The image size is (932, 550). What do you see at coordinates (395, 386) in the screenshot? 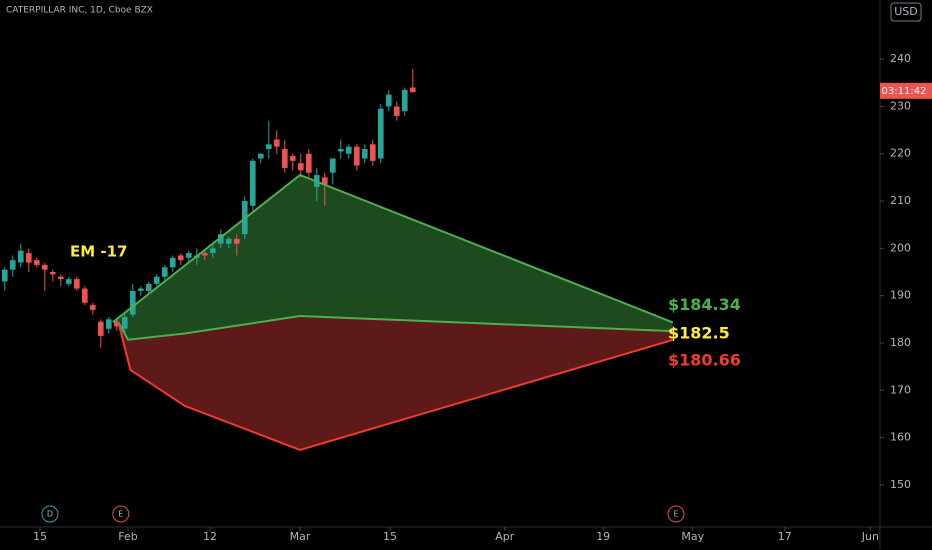
I see `lower-line` at bounding box center [395, 386].